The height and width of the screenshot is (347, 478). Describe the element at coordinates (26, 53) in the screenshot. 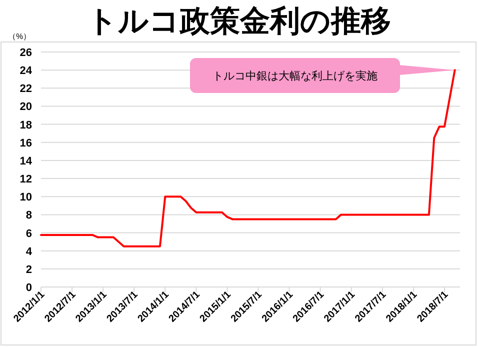

I see `y-tick-label: 26` at that location.